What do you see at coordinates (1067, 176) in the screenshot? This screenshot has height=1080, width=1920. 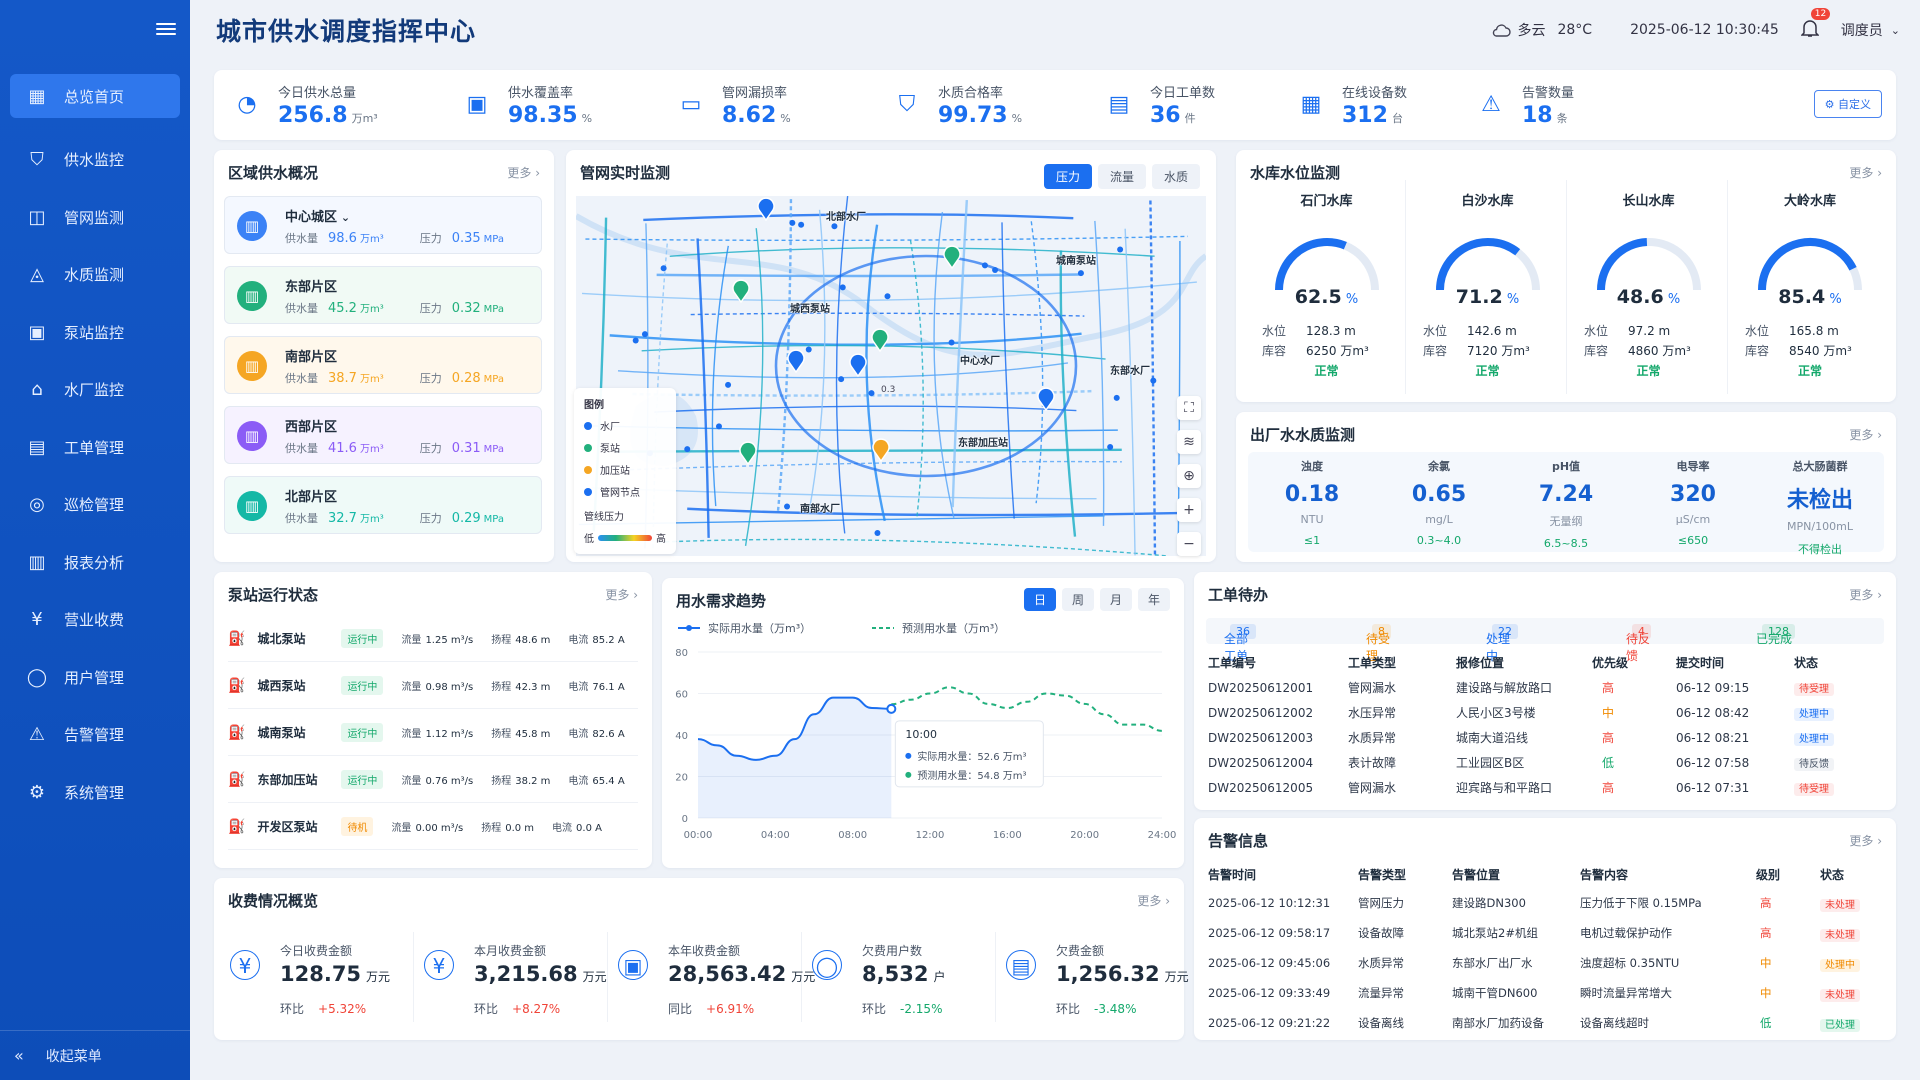 I see `pipe-tab: 压力` at bounding box center [1067, 176].